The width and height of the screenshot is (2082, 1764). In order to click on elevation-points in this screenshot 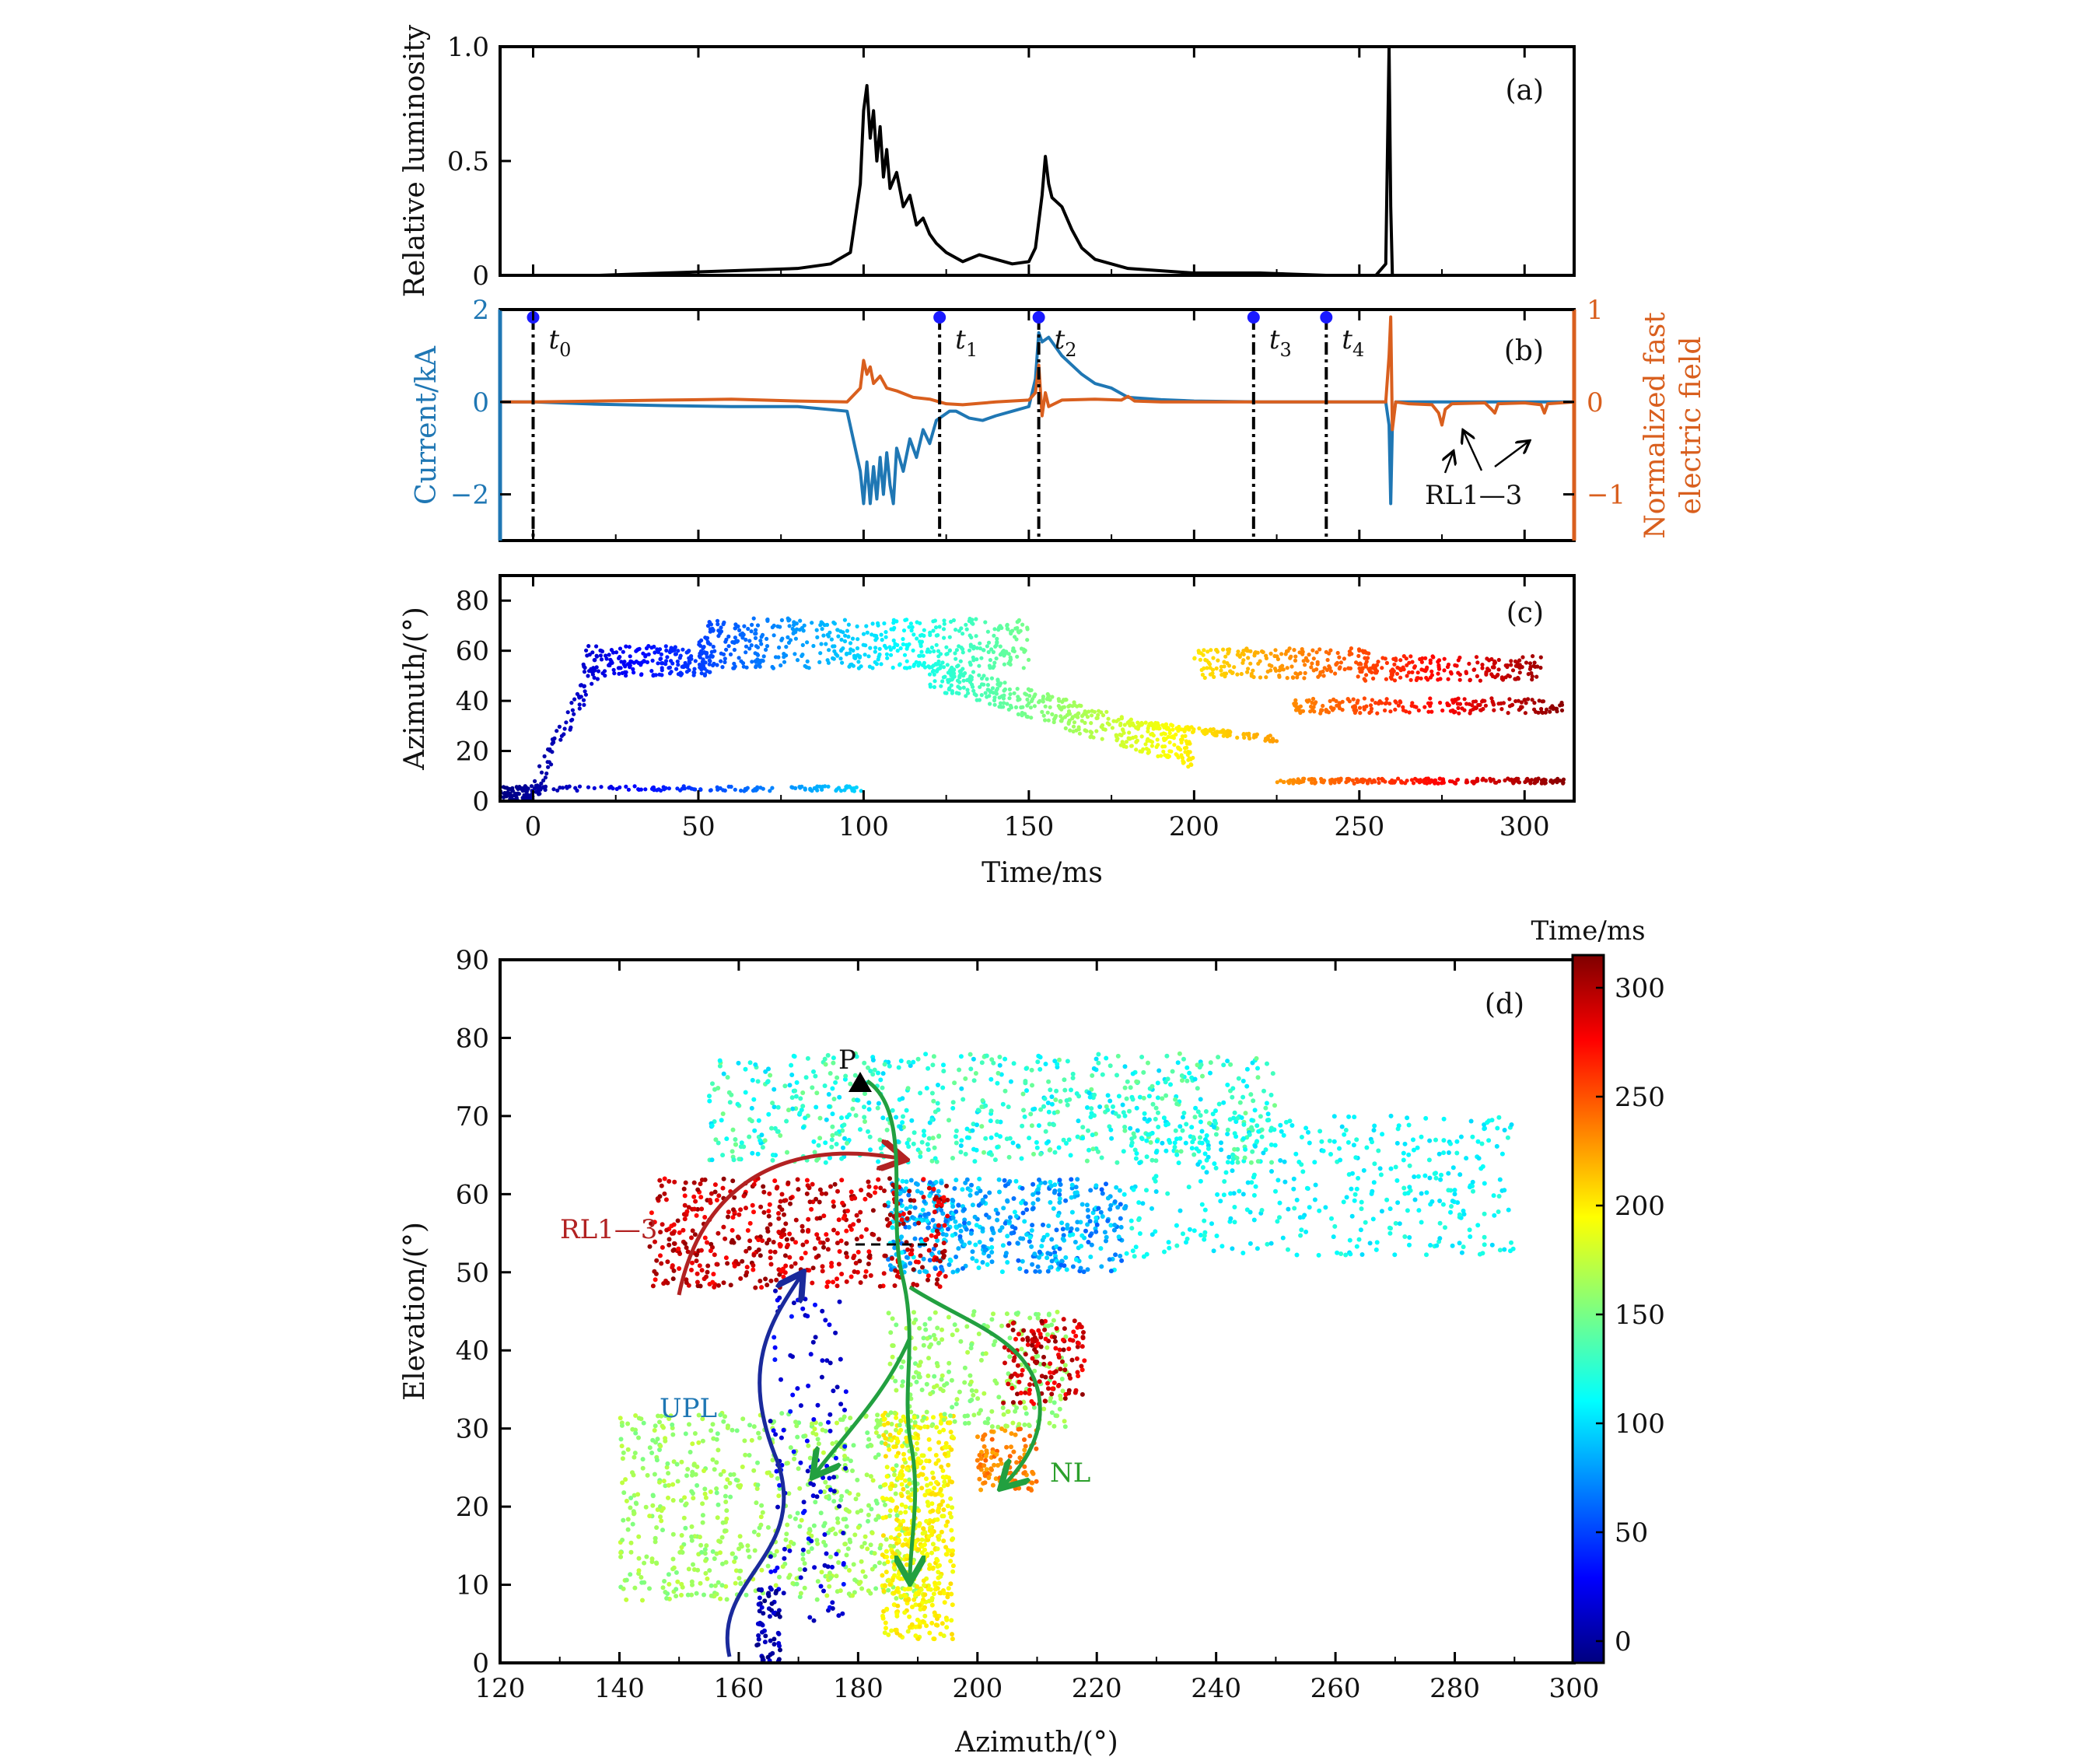, I will do `click(1067, 1357)`.